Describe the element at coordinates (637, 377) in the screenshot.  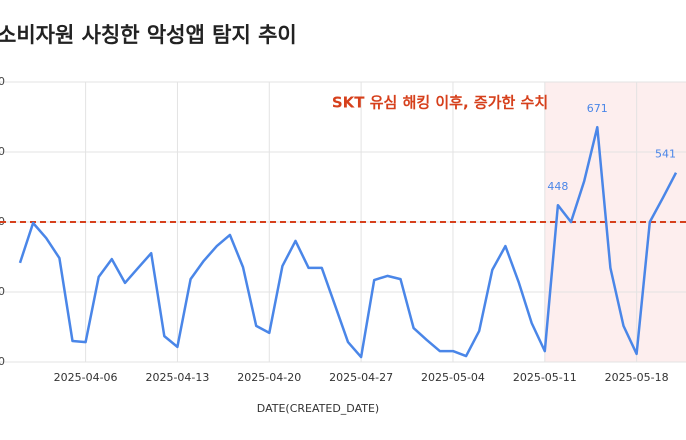
I see `x-tick-label: 2025-05-18` at that location.